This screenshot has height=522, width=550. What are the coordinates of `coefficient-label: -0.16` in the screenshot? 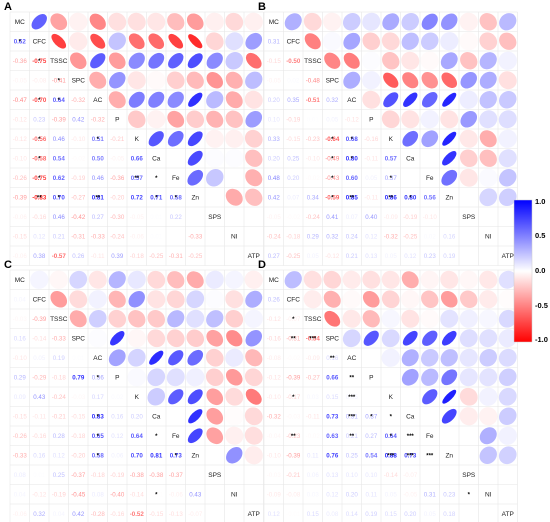 It's located at (371, 139).